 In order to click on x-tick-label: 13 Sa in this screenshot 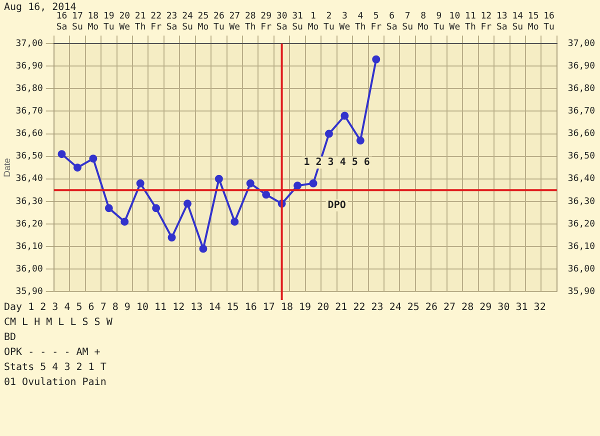, I will do `click(502, 22)`.